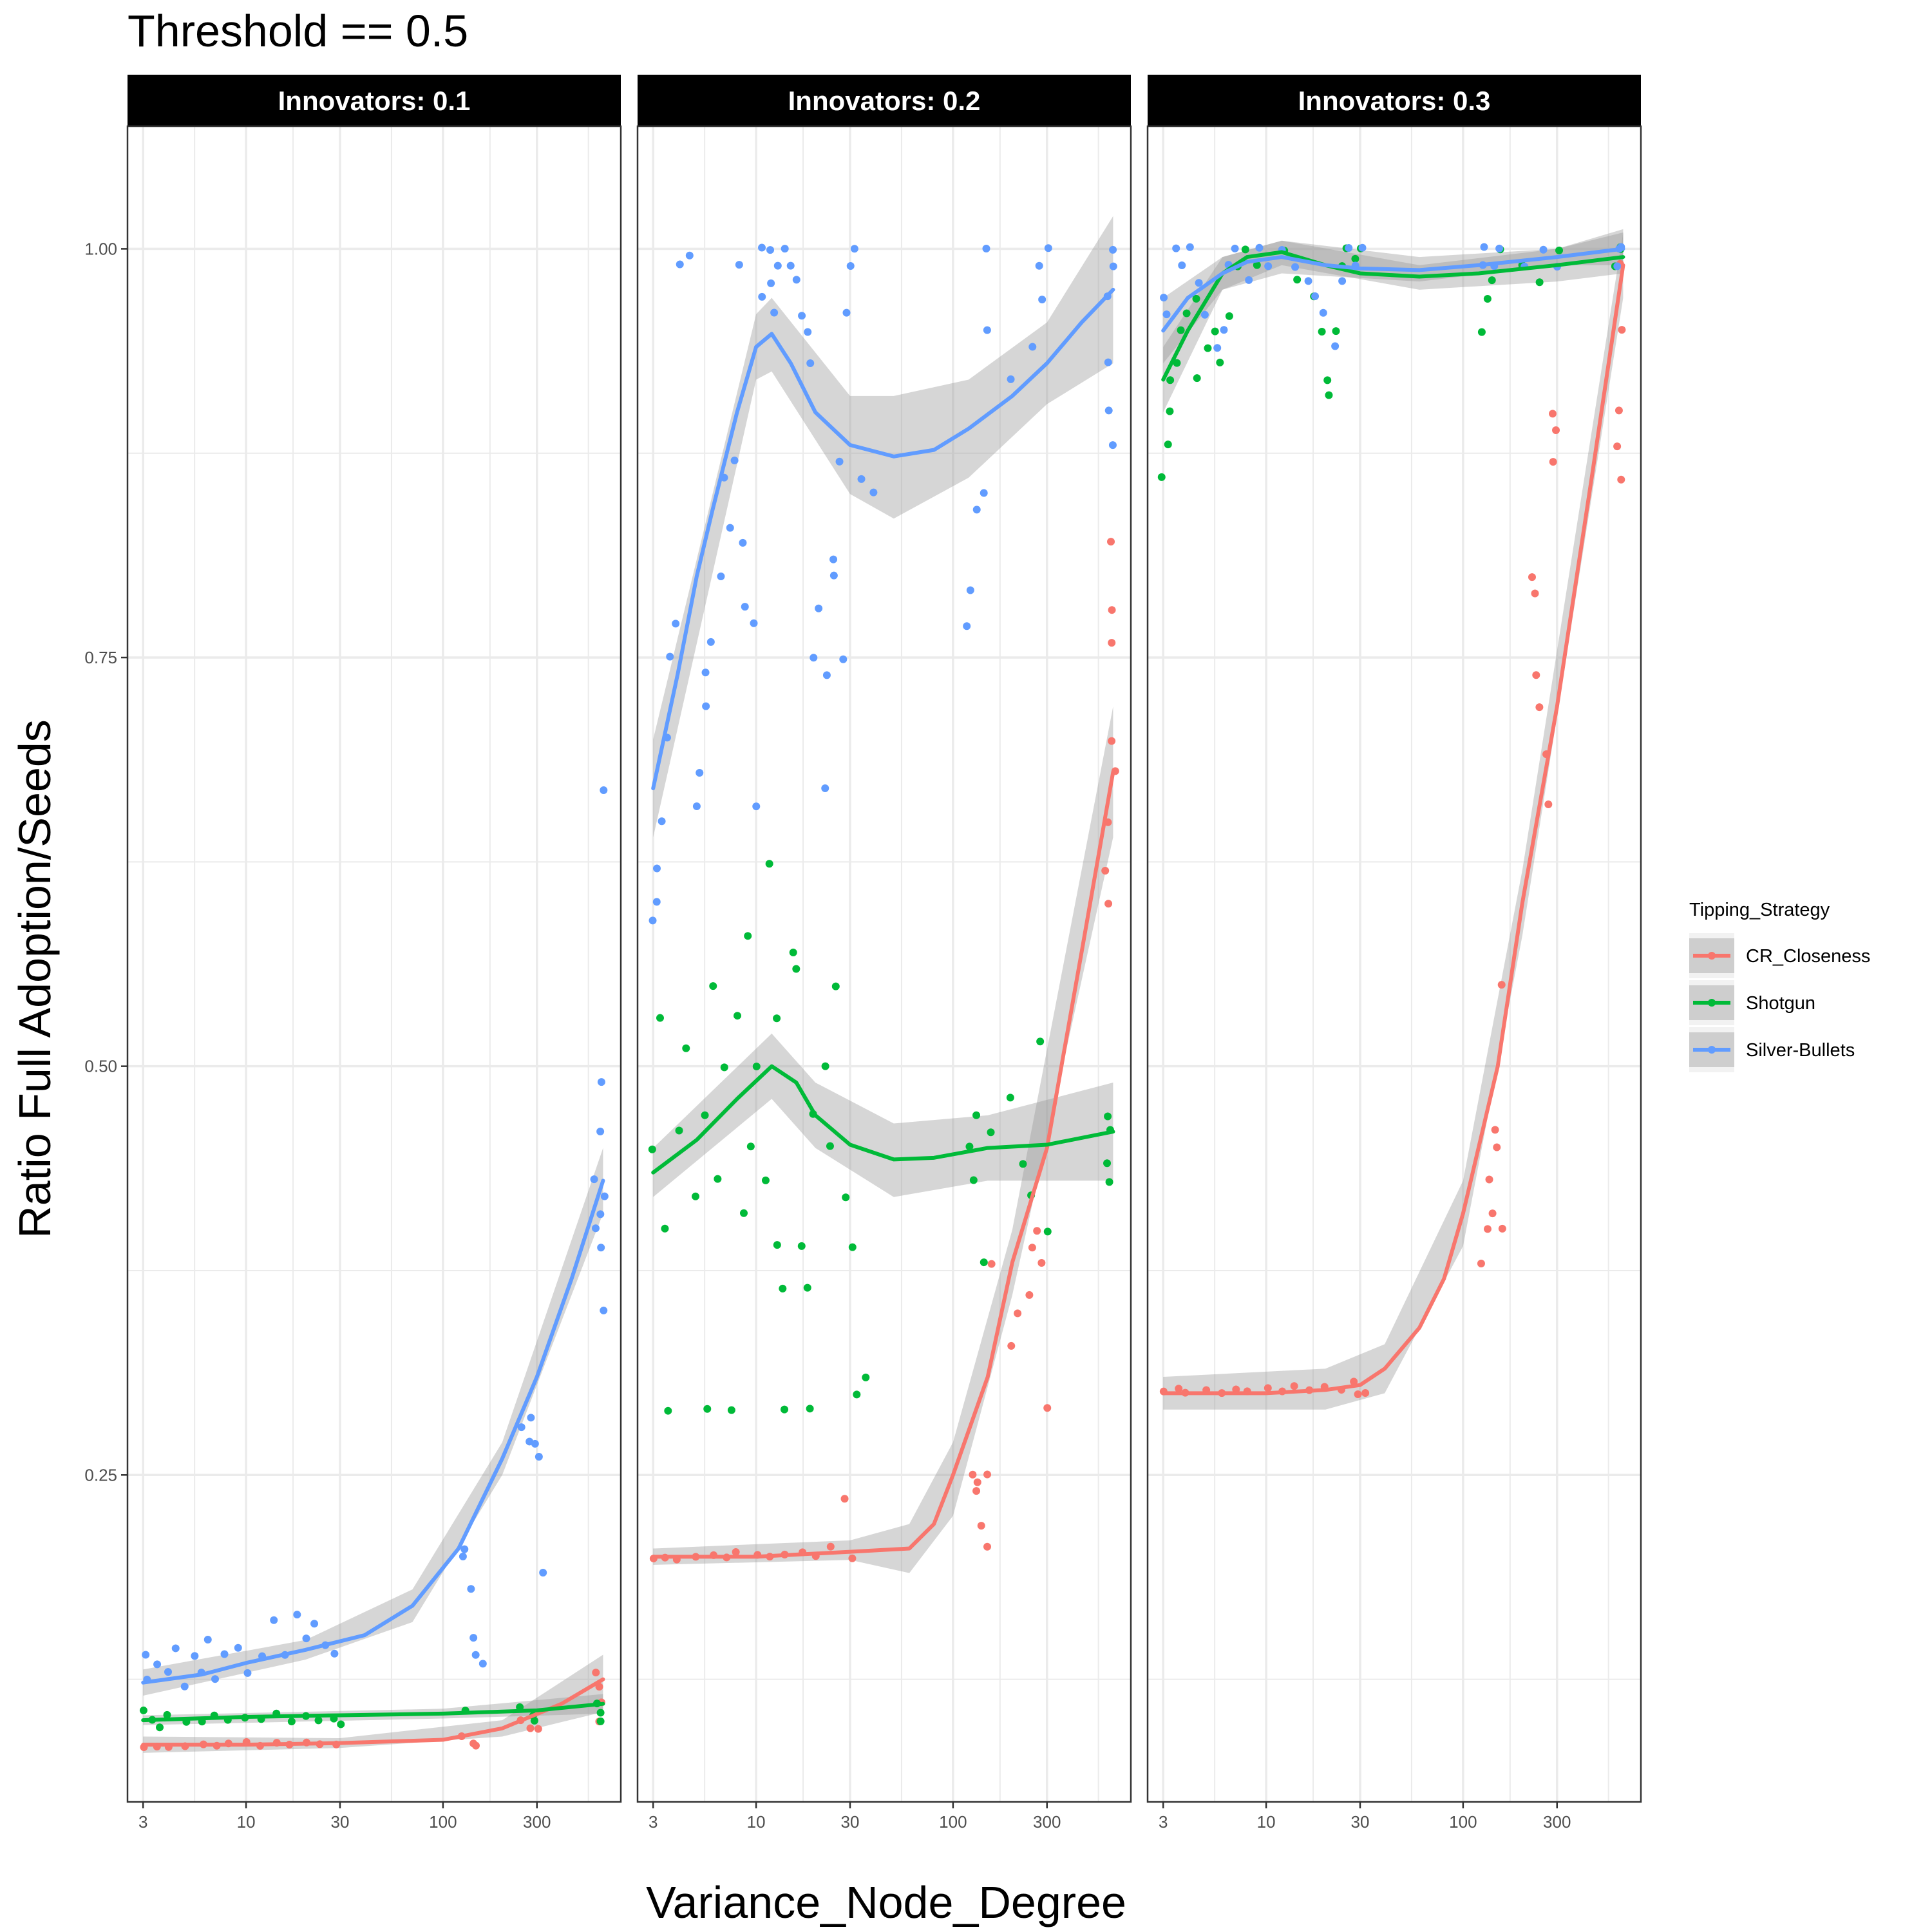  What do you see at coordinates (756, 1822) in the screenshot?
I see `x-tick-label: 10` at bounding box center [756, 1822].